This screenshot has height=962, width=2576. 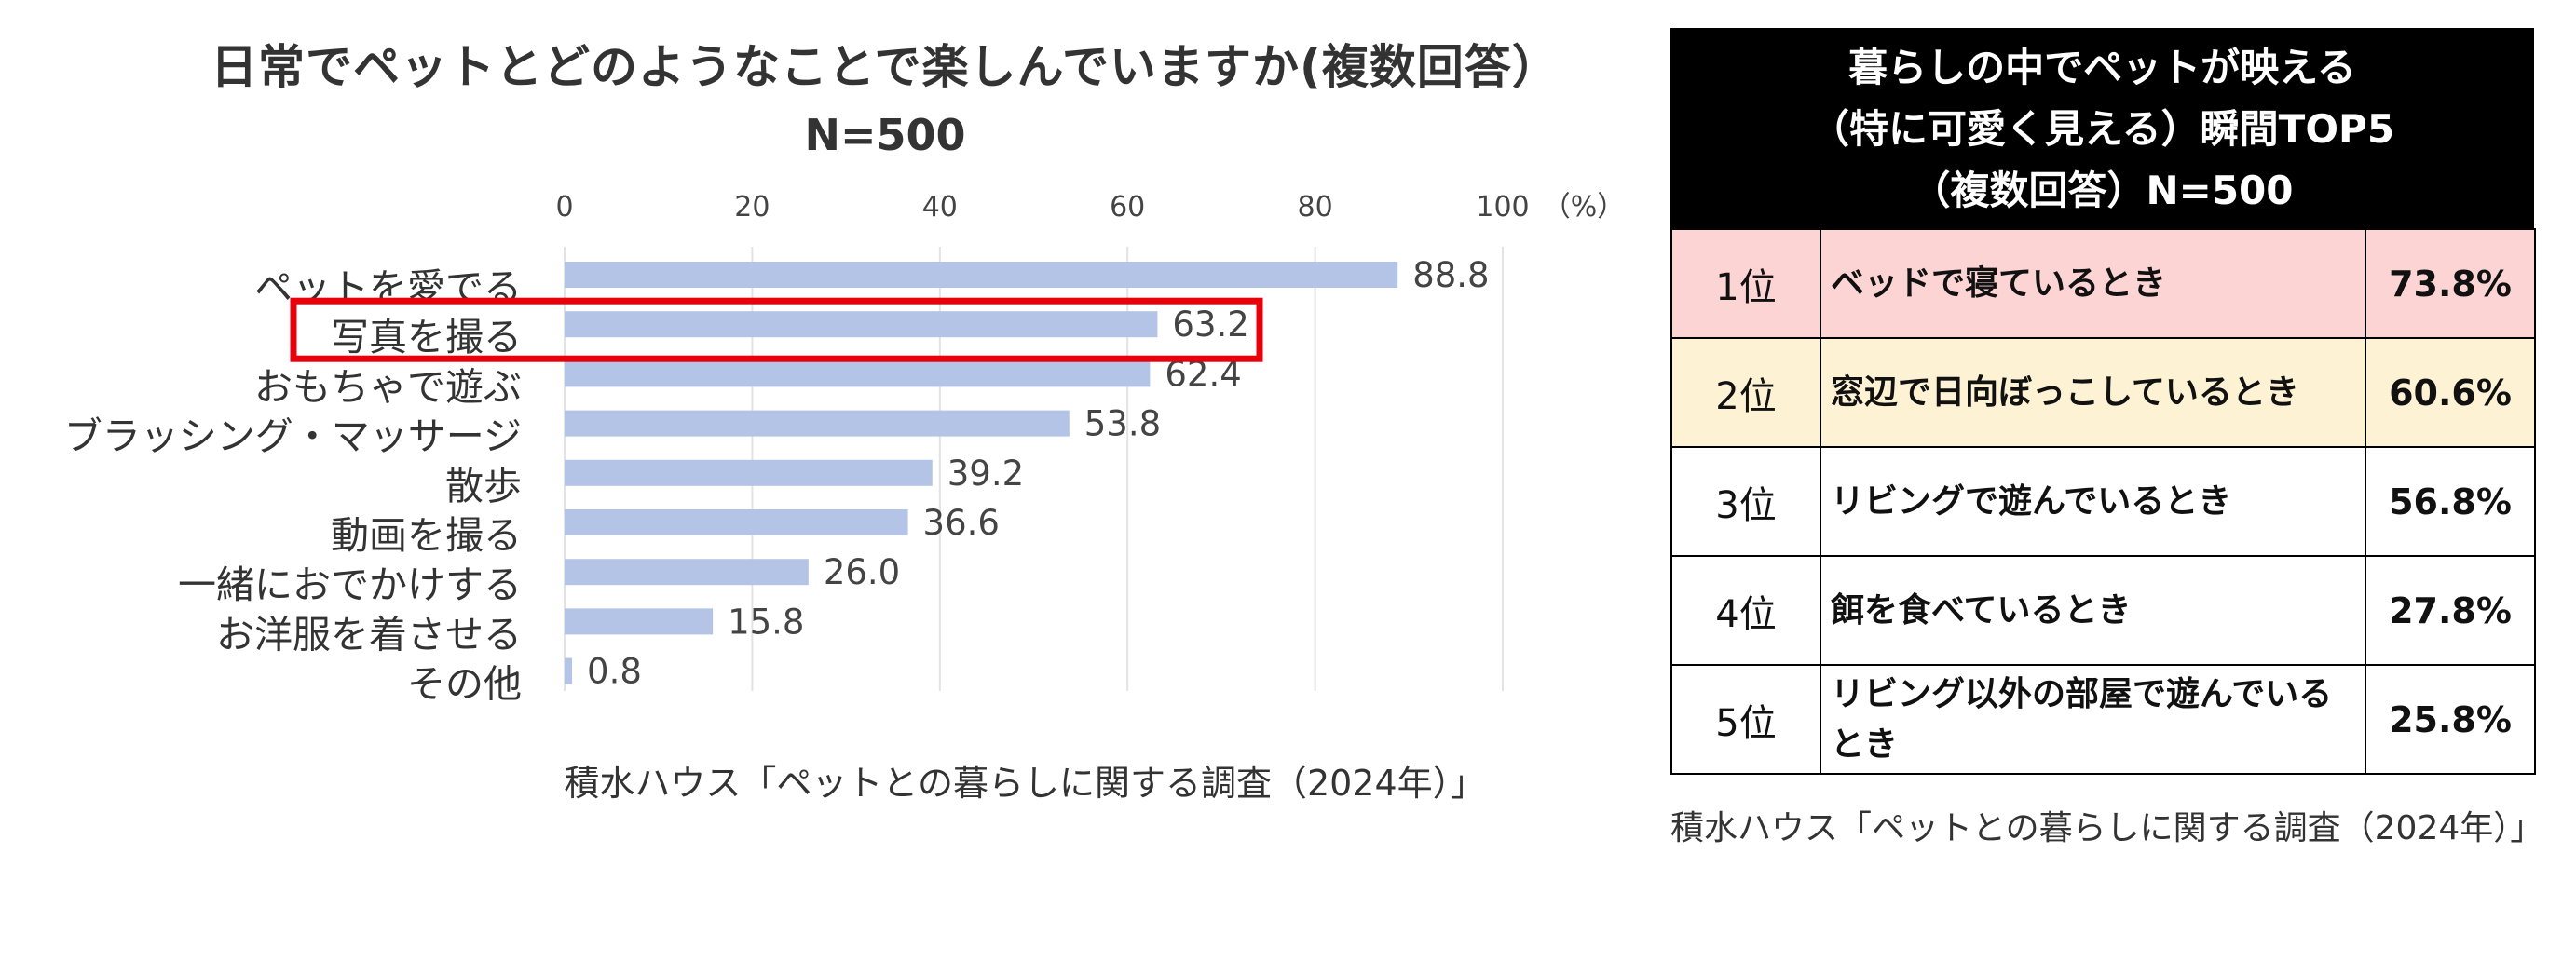 What do you see at coordinates (885, 67) in the screenshot?
I see `chart-title: 日常でペットとどのようなことで楽しんでいますか(複数回答）` at bounding box center [885, 67].